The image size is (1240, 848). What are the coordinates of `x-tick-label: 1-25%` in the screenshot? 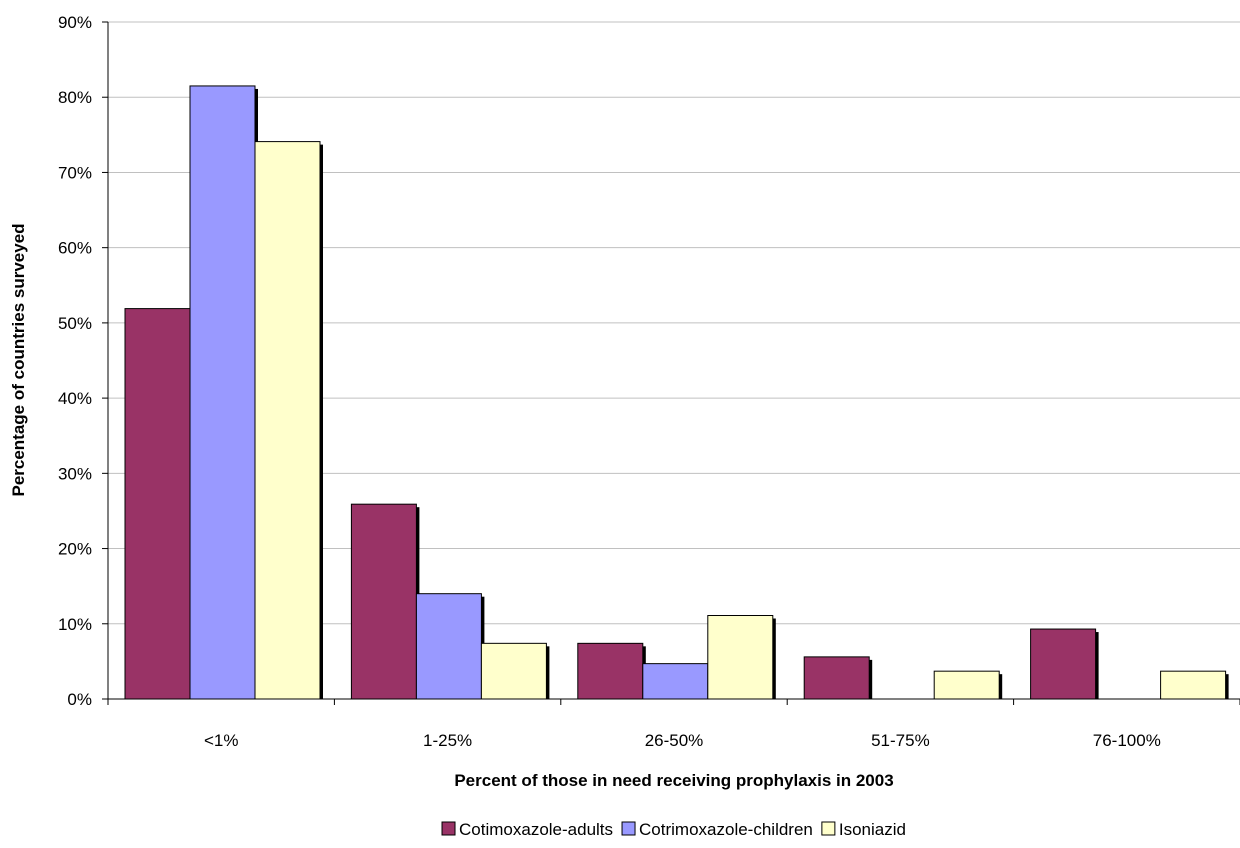 It's located at (447, 740).